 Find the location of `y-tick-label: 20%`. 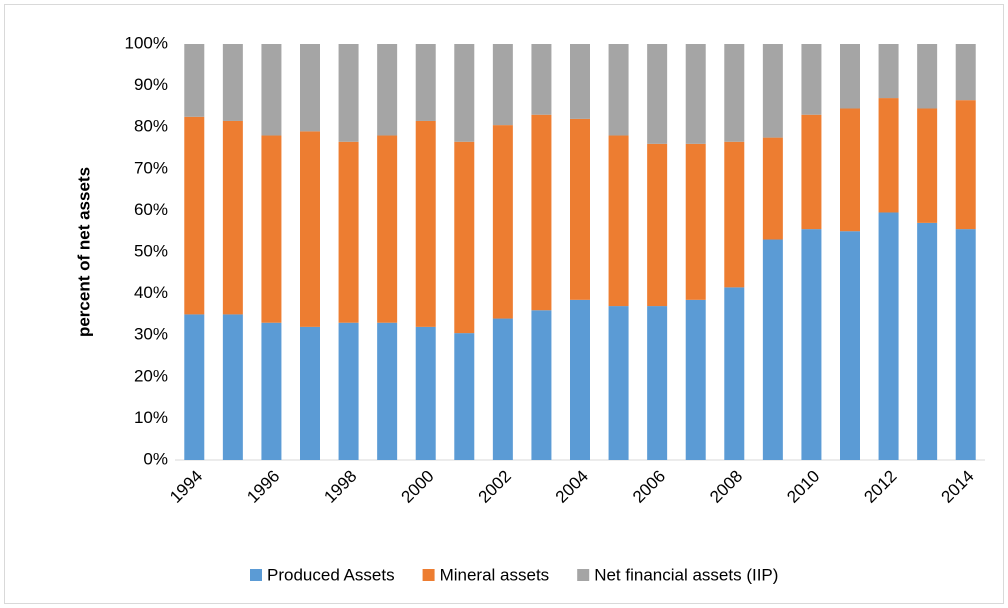

y-tick-label: 20% is located at coordinates (151, 375).